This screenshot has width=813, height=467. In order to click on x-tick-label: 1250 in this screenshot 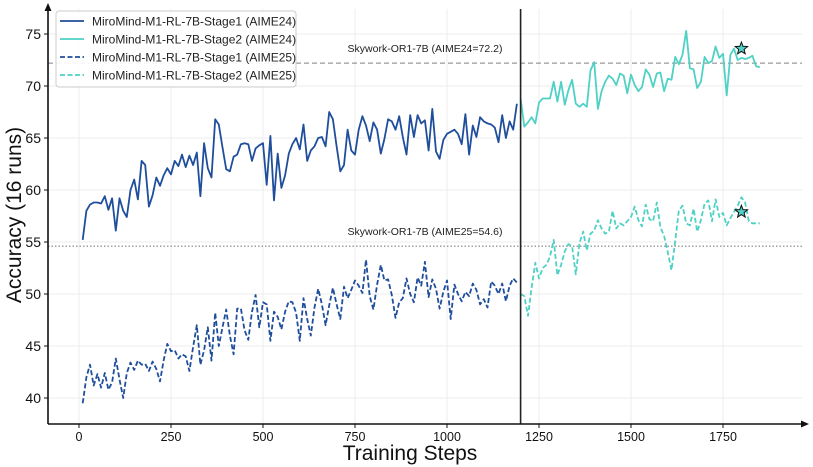, I will do `click(539, 437)`.